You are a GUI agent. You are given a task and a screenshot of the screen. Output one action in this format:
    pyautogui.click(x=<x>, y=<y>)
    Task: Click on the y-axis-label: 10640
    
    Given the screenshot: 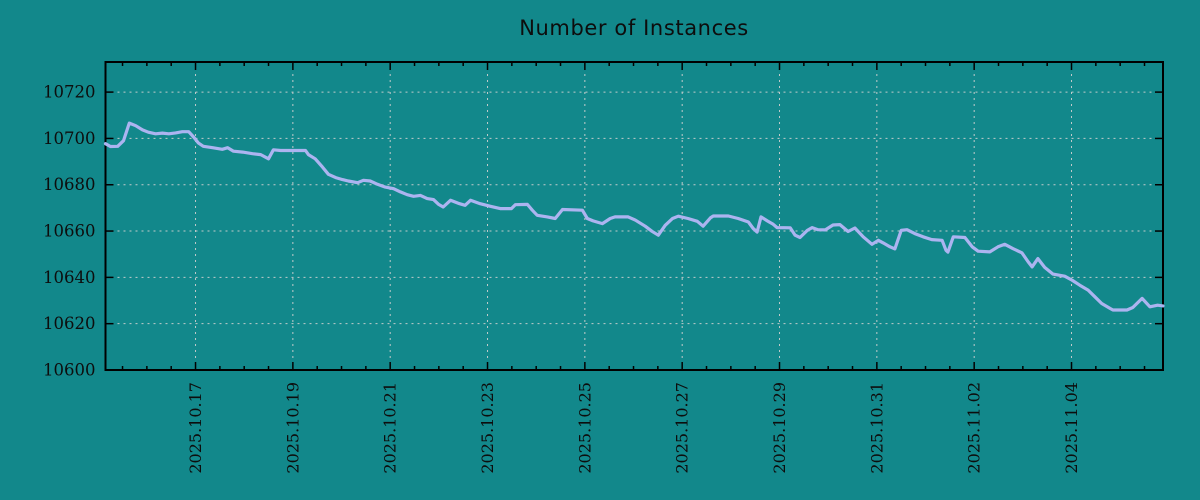 What is the action you would take?
    pyautogui.click(x=69, y=277)
    